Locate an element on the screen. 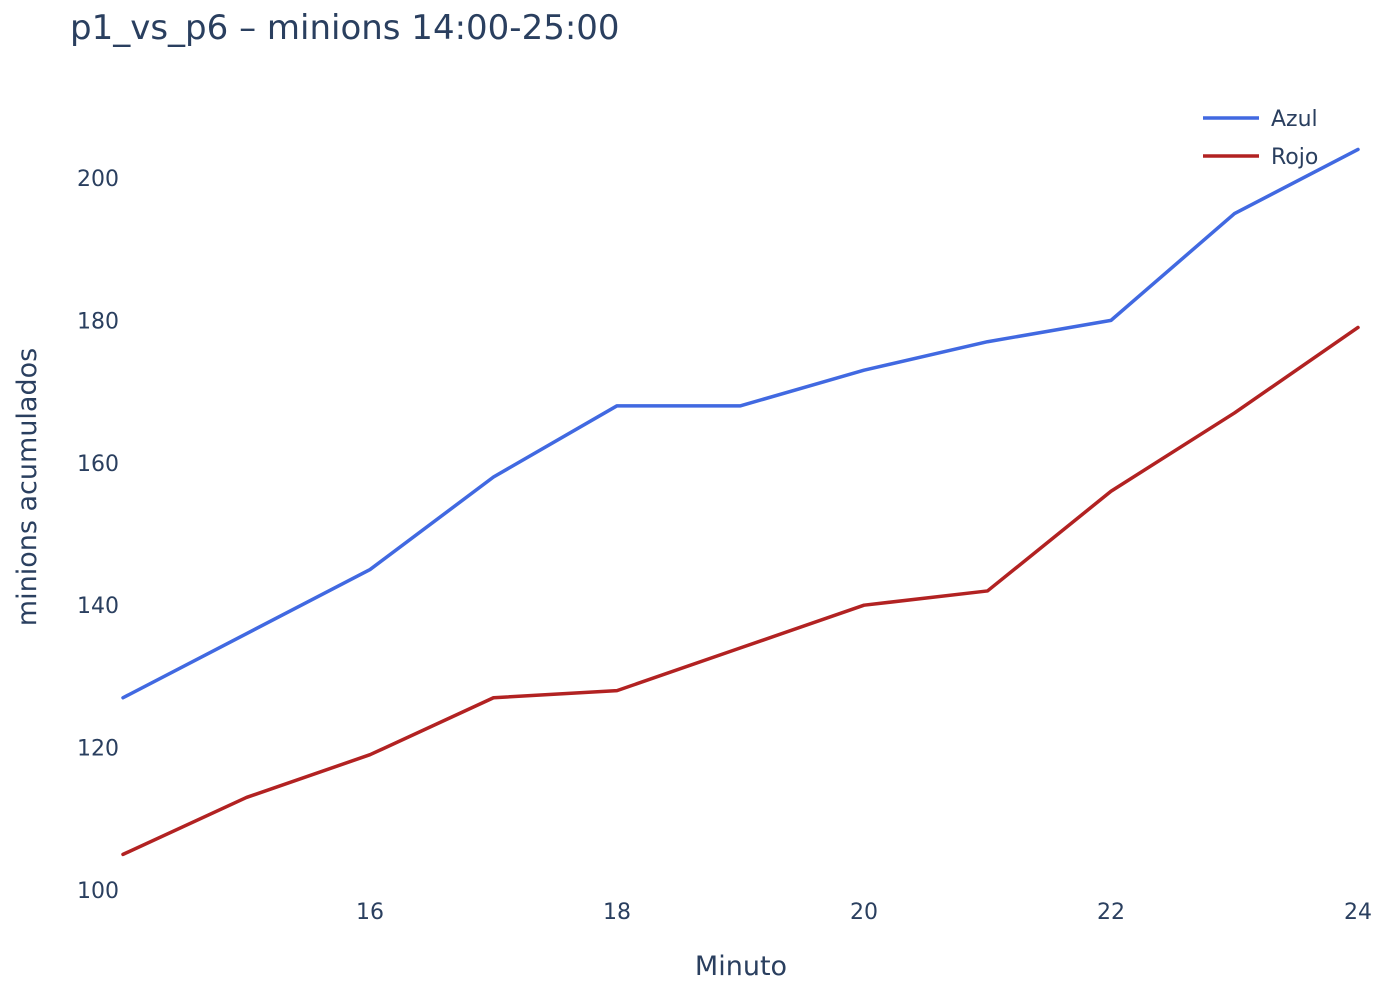 The width and height of the screenshot is (1400, 1000). x-axis: 16 18 20 22 24 is located at coordinates (864, 912).